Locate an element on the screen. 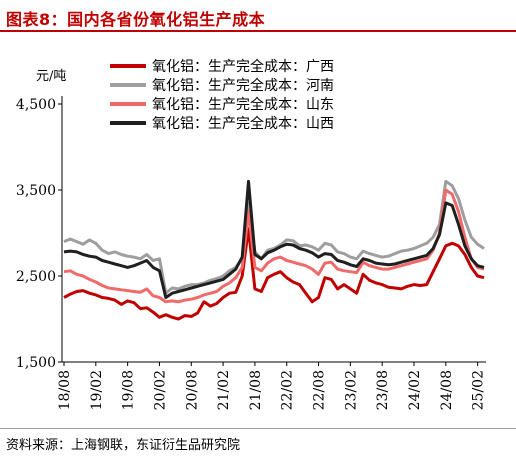 Image resolution: width=516 pixels, height=460 pixels. figure-title: 图表8：国内各省份氧化铝生产成本 is located at coordinates (136, 19).